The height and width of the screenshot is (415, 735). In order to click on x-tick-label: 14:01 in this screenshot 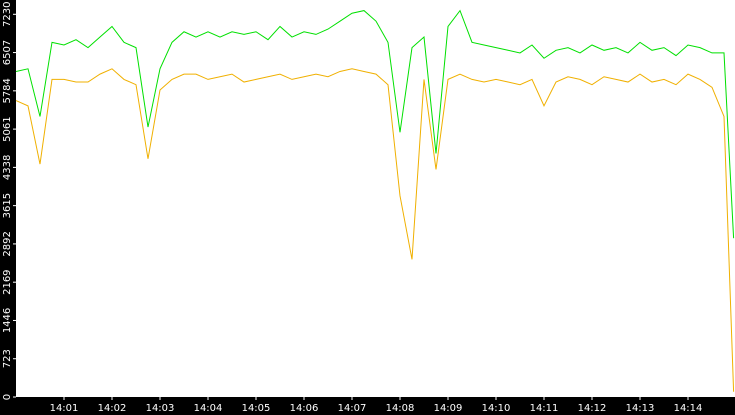, I will do `click(64, 408)`.